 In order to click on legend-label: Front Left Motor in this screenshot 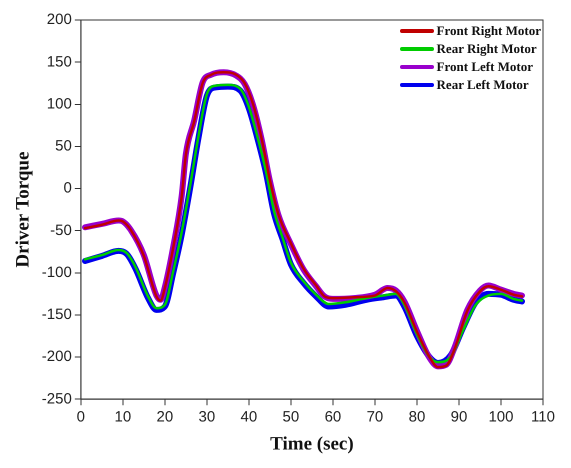, I will do `click(485, 67)`.